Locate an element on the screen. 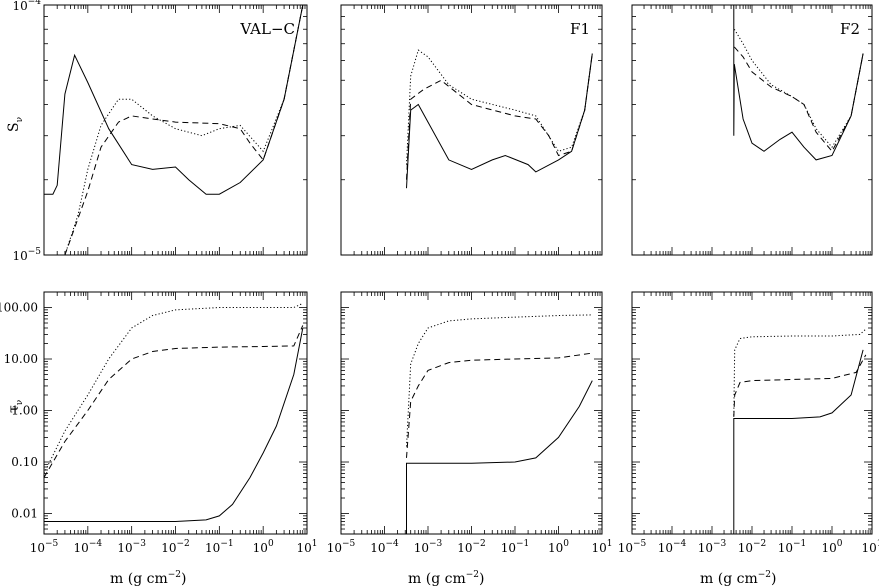  xlabel-col3: m (g cm−2) is located at coordinates (738, 578).